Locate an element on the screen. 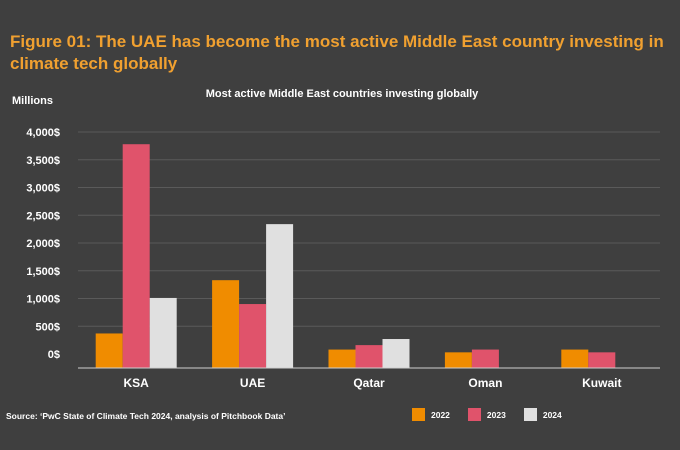 The height and width of the screenshot is (450, 680). bar-uae-2023 is located at coordinates (253, 336).